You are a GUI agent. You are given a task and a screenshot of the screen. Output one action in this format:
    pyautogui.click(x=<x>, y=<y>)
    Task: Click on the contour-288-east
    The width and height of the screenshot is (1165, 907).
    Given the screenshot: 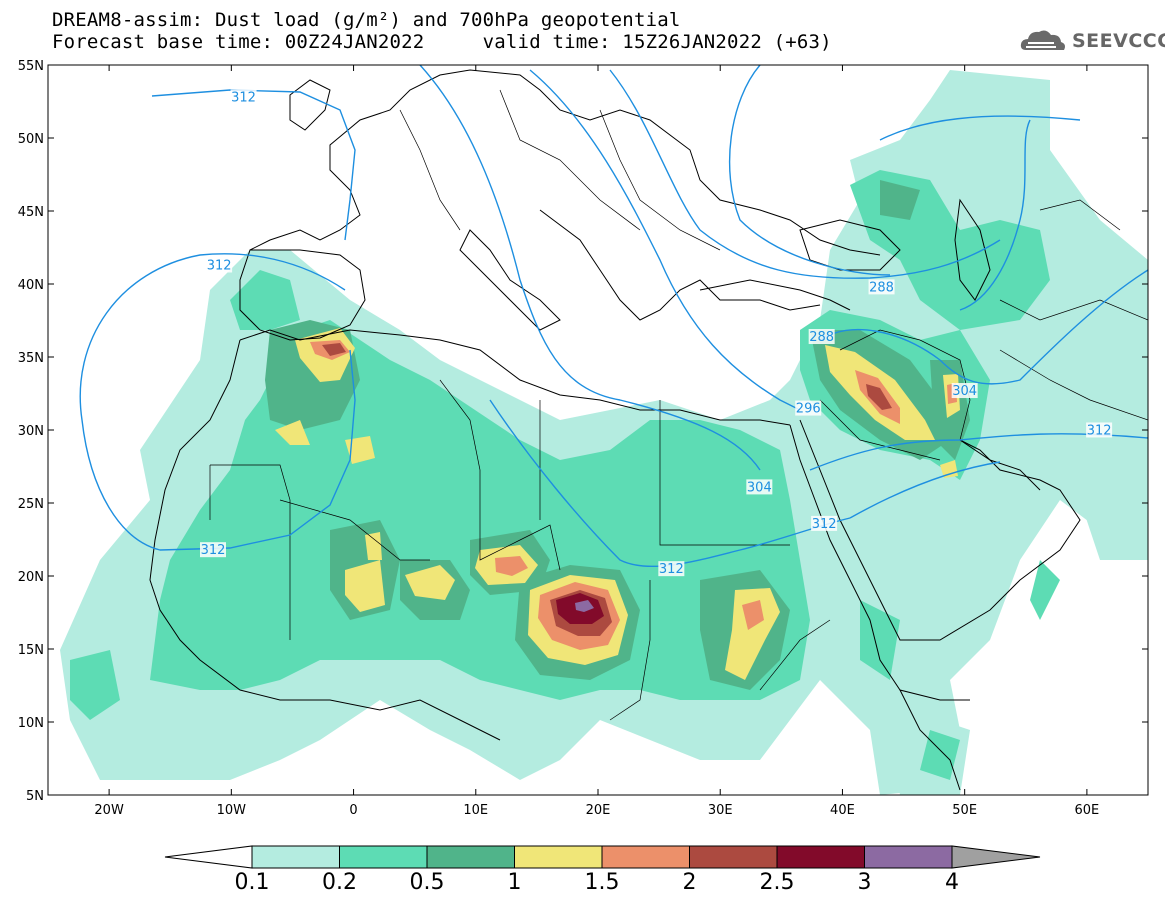 What is the action you would take?
    pyautogui.click(x=980, y=128)
    